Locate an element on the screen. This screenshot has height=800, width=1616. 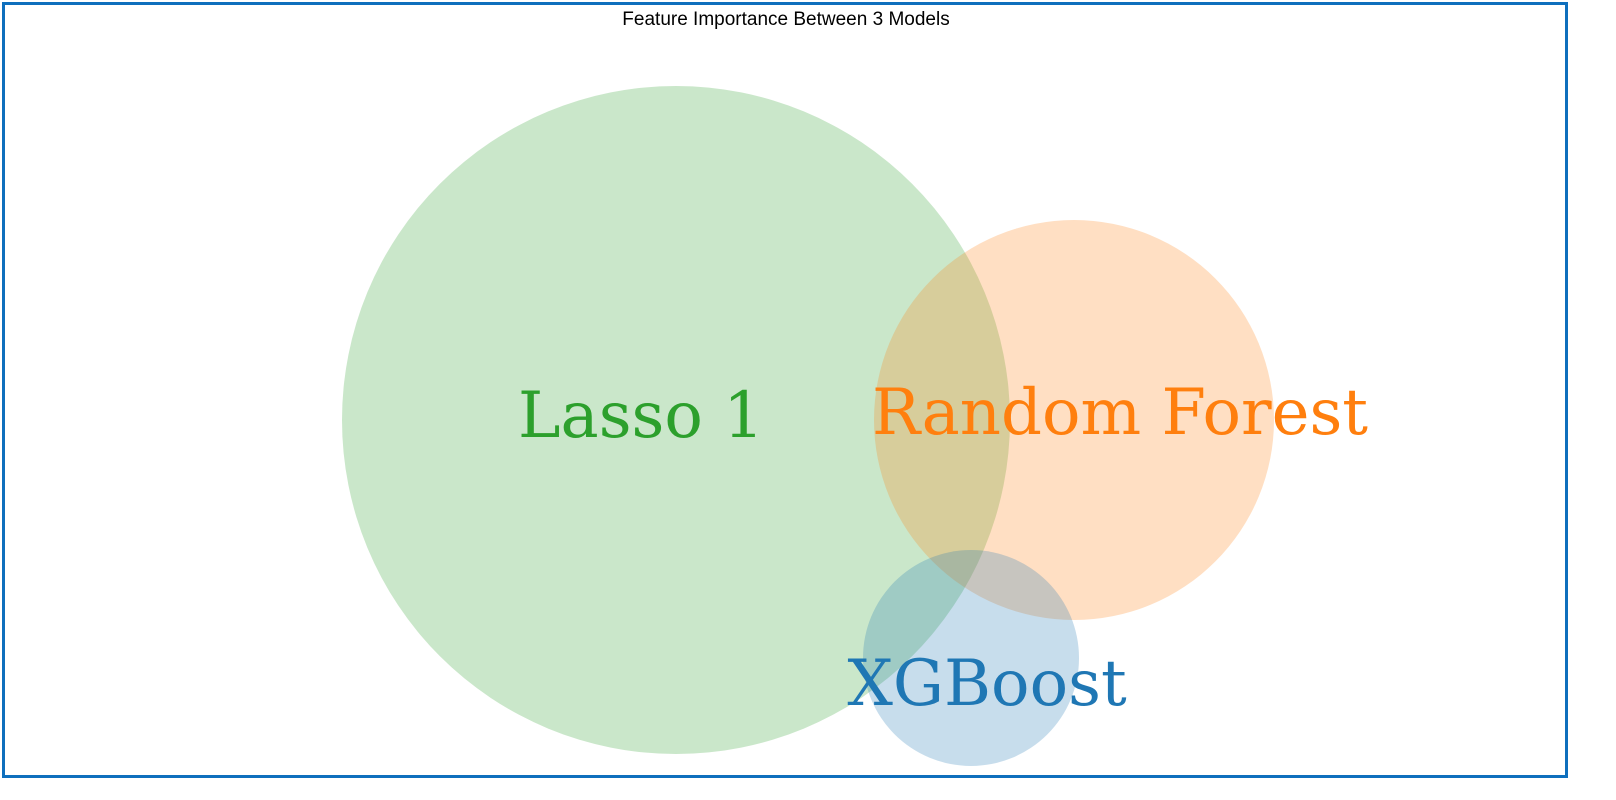
label-lasso: Lasso 1 is located at coordinates (641, 416).